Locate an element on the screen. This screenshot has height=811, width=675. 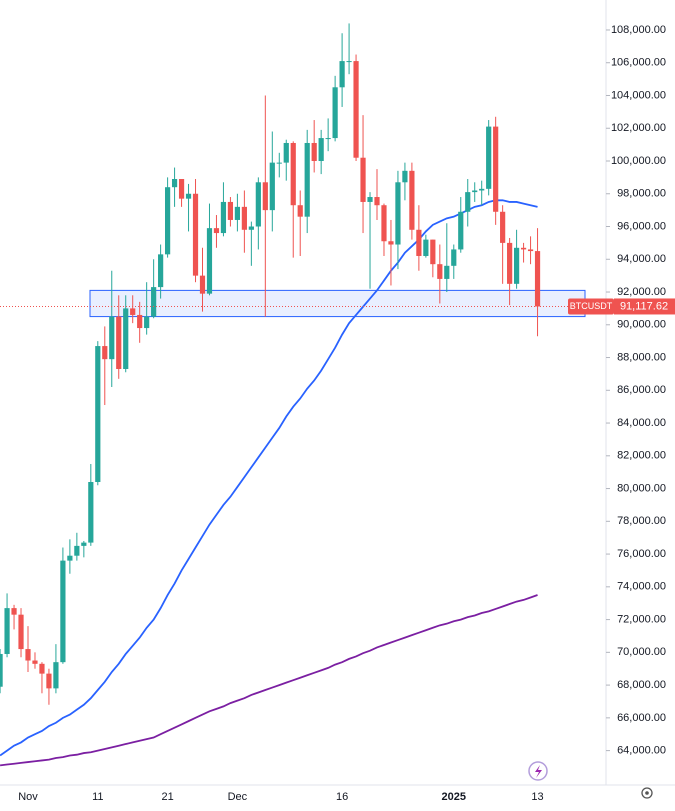
replay-icon is located at coordinates (538, 771).